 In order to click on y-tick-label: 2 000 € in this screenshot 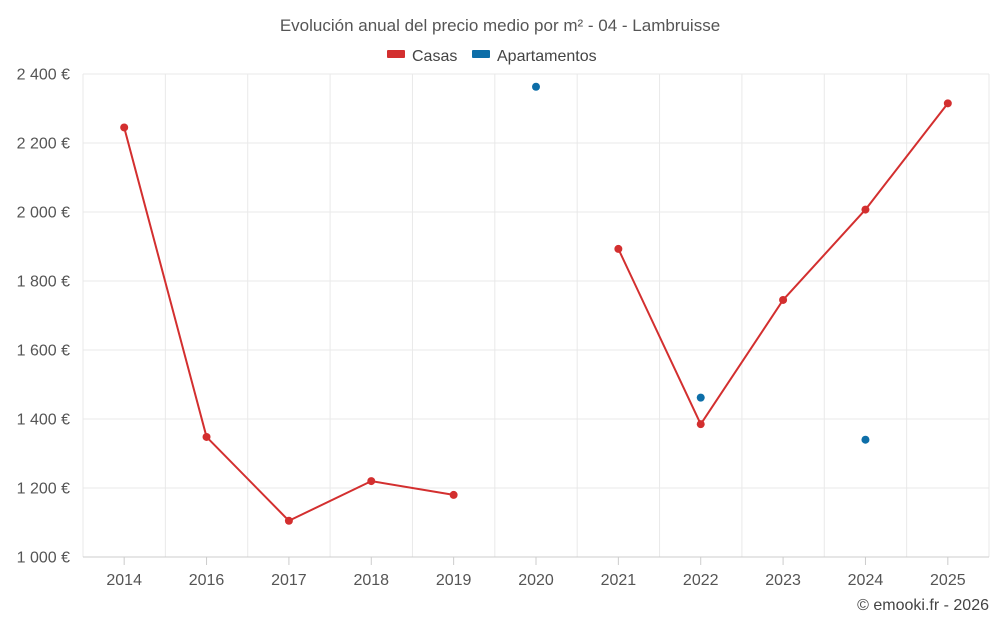, I will do `click(43, 213)`.